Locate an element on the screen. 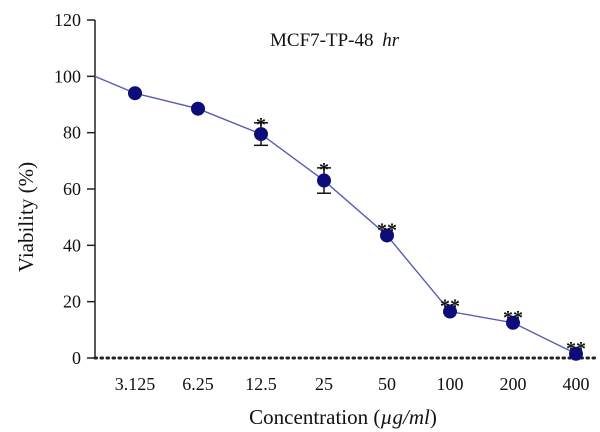 The image size is (600, 432). x-axis-label: Concentration (µg/ml) is located at coordinates (343, 417).